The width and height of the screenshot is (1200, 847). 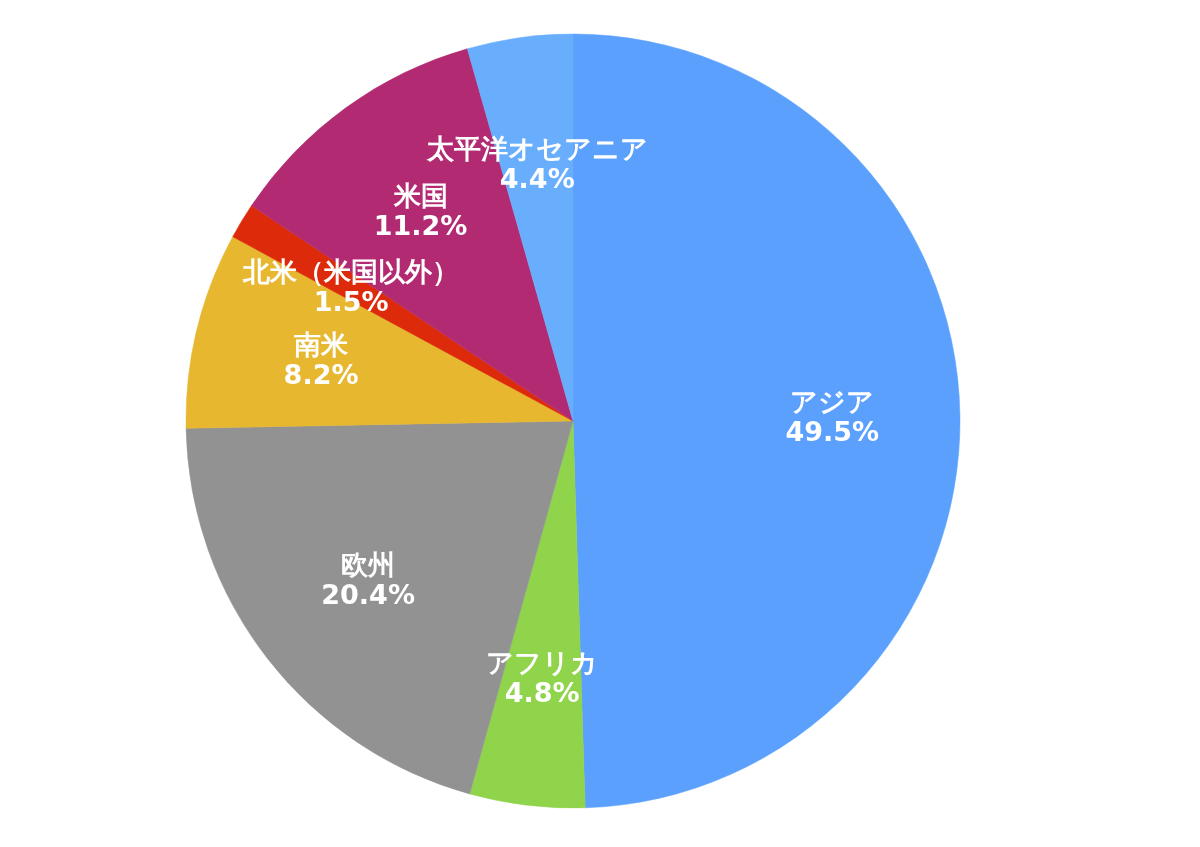 What do you see at coordinates (420, 196) in the screenshot?
I see `slice-label: 米国` at bounding box center [420, 196].